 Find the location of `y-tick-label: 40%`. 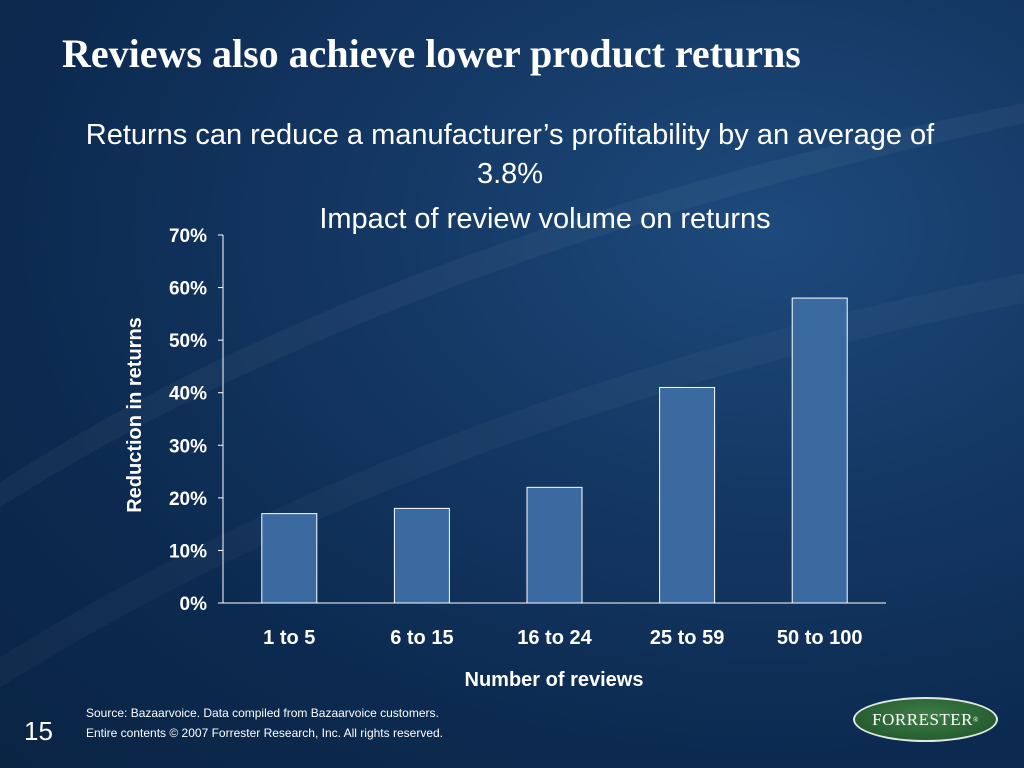

y-tick-label: 40% is located at coordinates (188, 394).